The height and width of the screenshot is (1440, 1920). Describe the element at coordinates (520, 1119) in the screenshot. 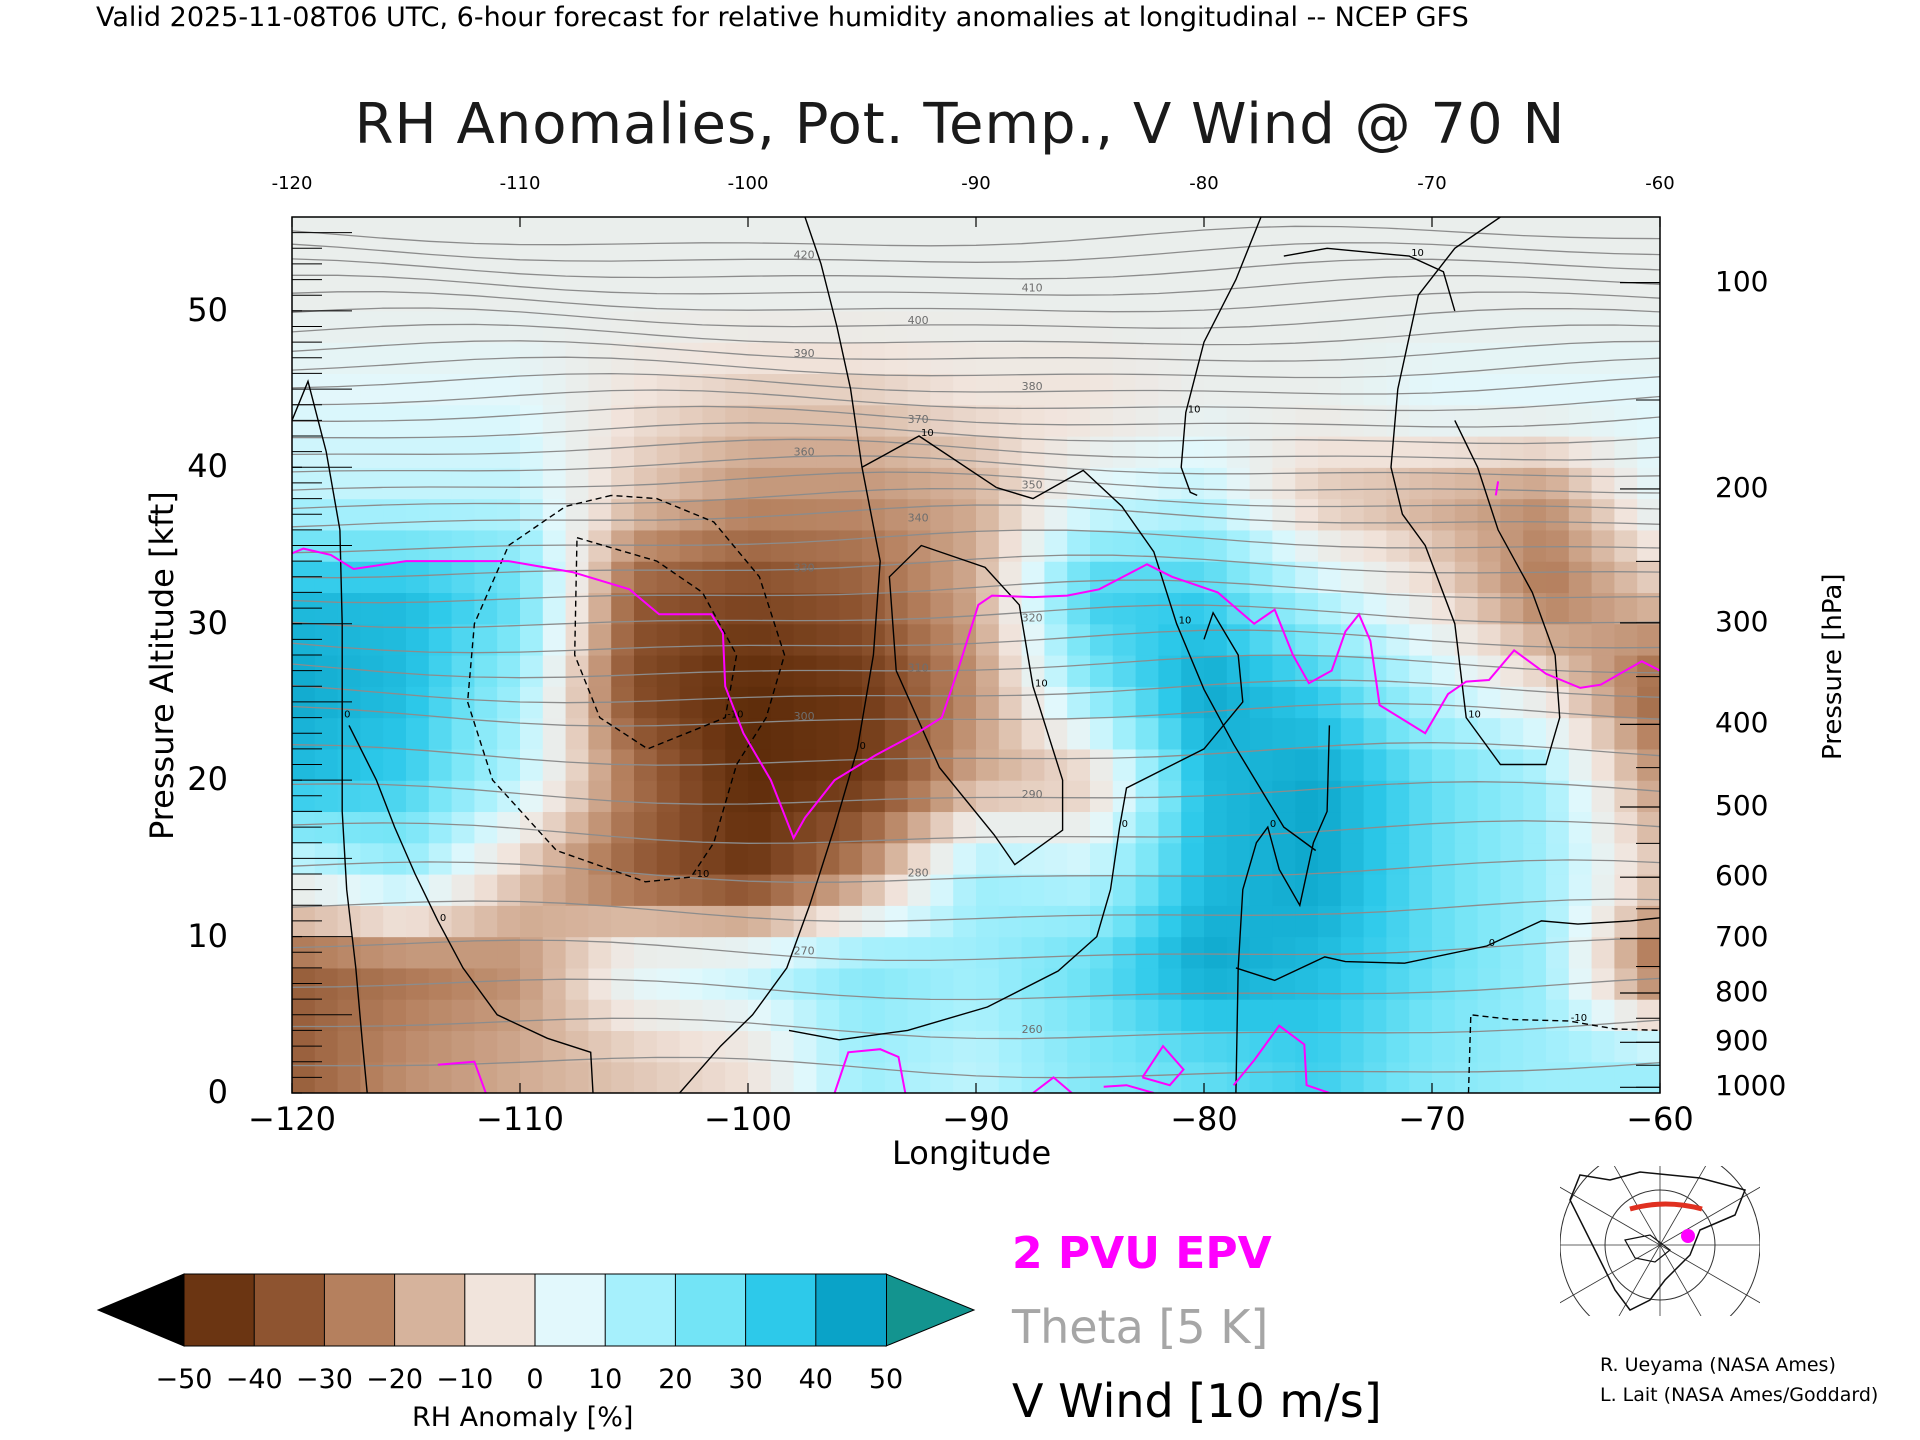

I see `x-tick-label: −110` at that location.